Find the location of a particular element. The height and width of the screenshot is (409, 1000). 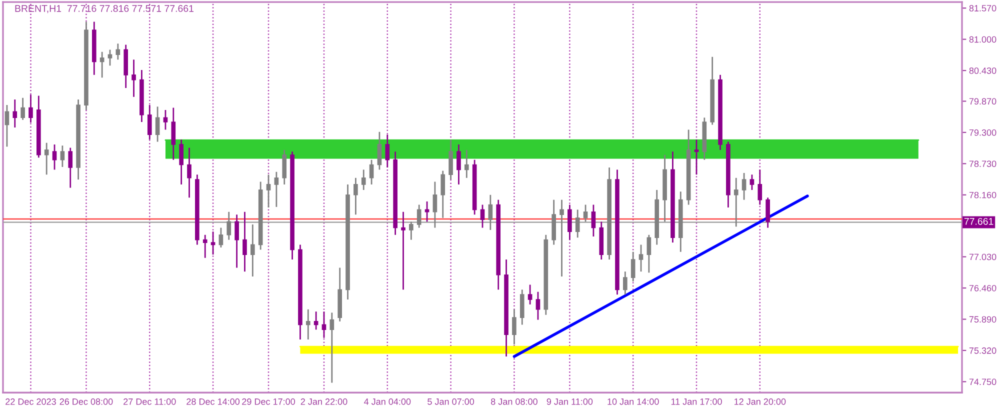

x-tick-label: 29 Dec 17:00 is located at coordinates (269, 401).